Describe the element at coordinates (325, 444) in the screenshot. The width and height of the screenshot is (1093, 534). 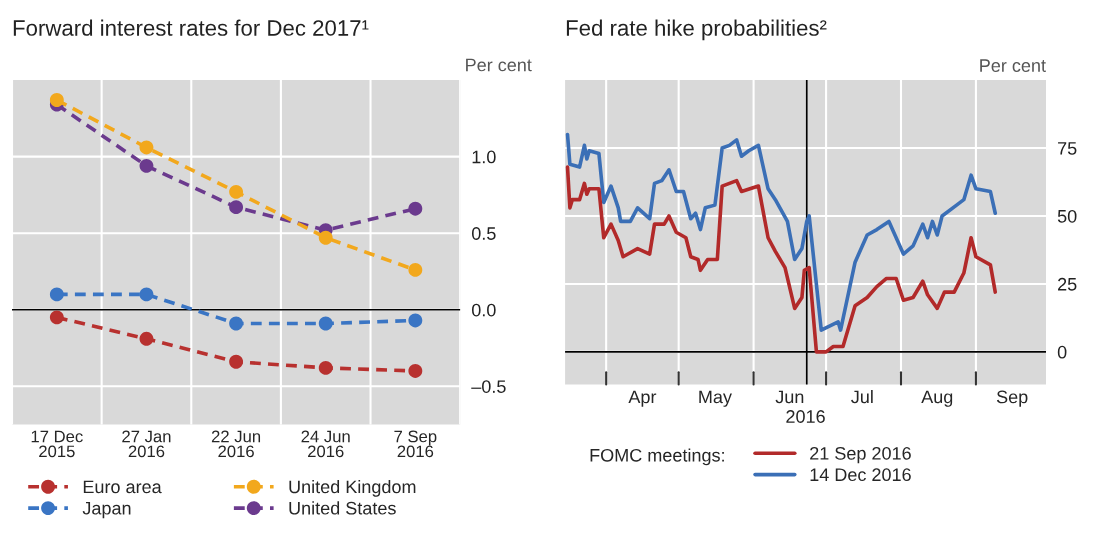
I see `x-tick-label: 24 Jun 2016` at that location.